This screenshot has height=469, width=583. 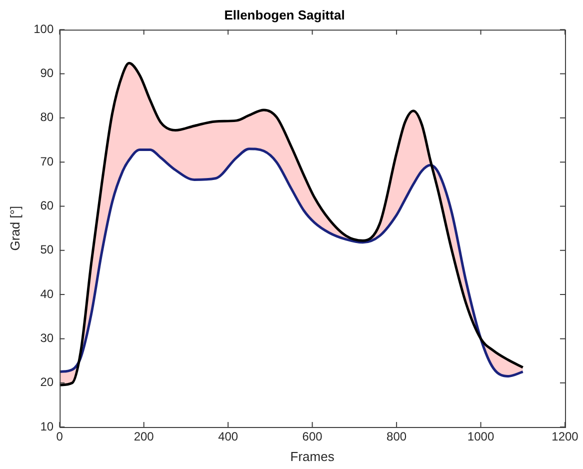 What do you see at coordinates (47, 249) in the screenshot?
I see `y-tick-label: 50` at bounding box center [47, 249].